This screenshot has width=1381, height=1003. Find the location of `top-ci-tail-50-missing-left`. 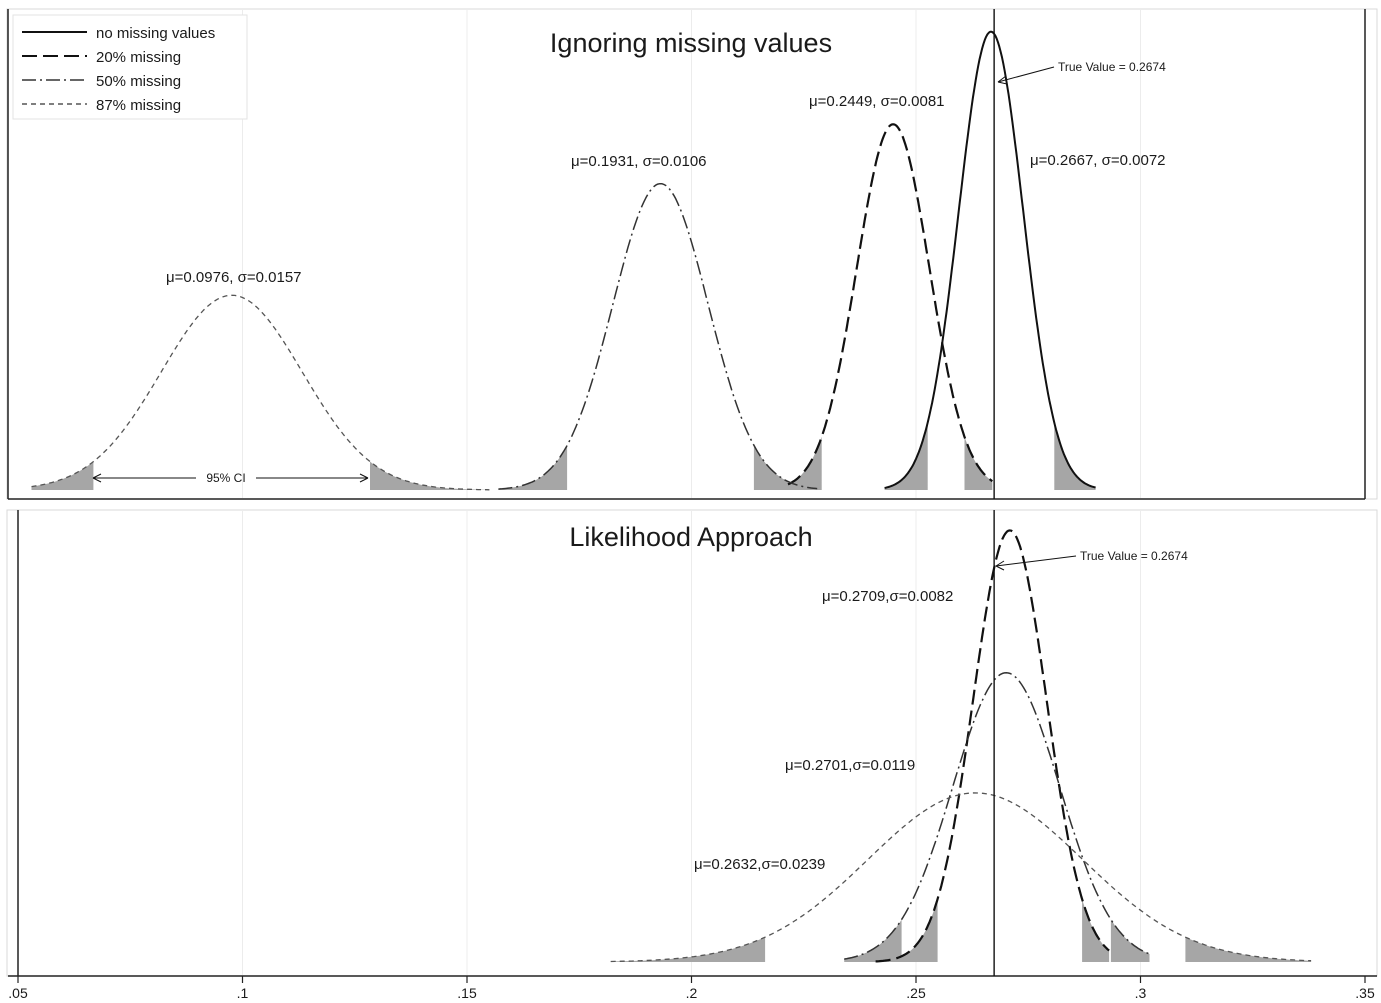

top-ci-tail-50-missing-left is located at coordinates (533, 467).